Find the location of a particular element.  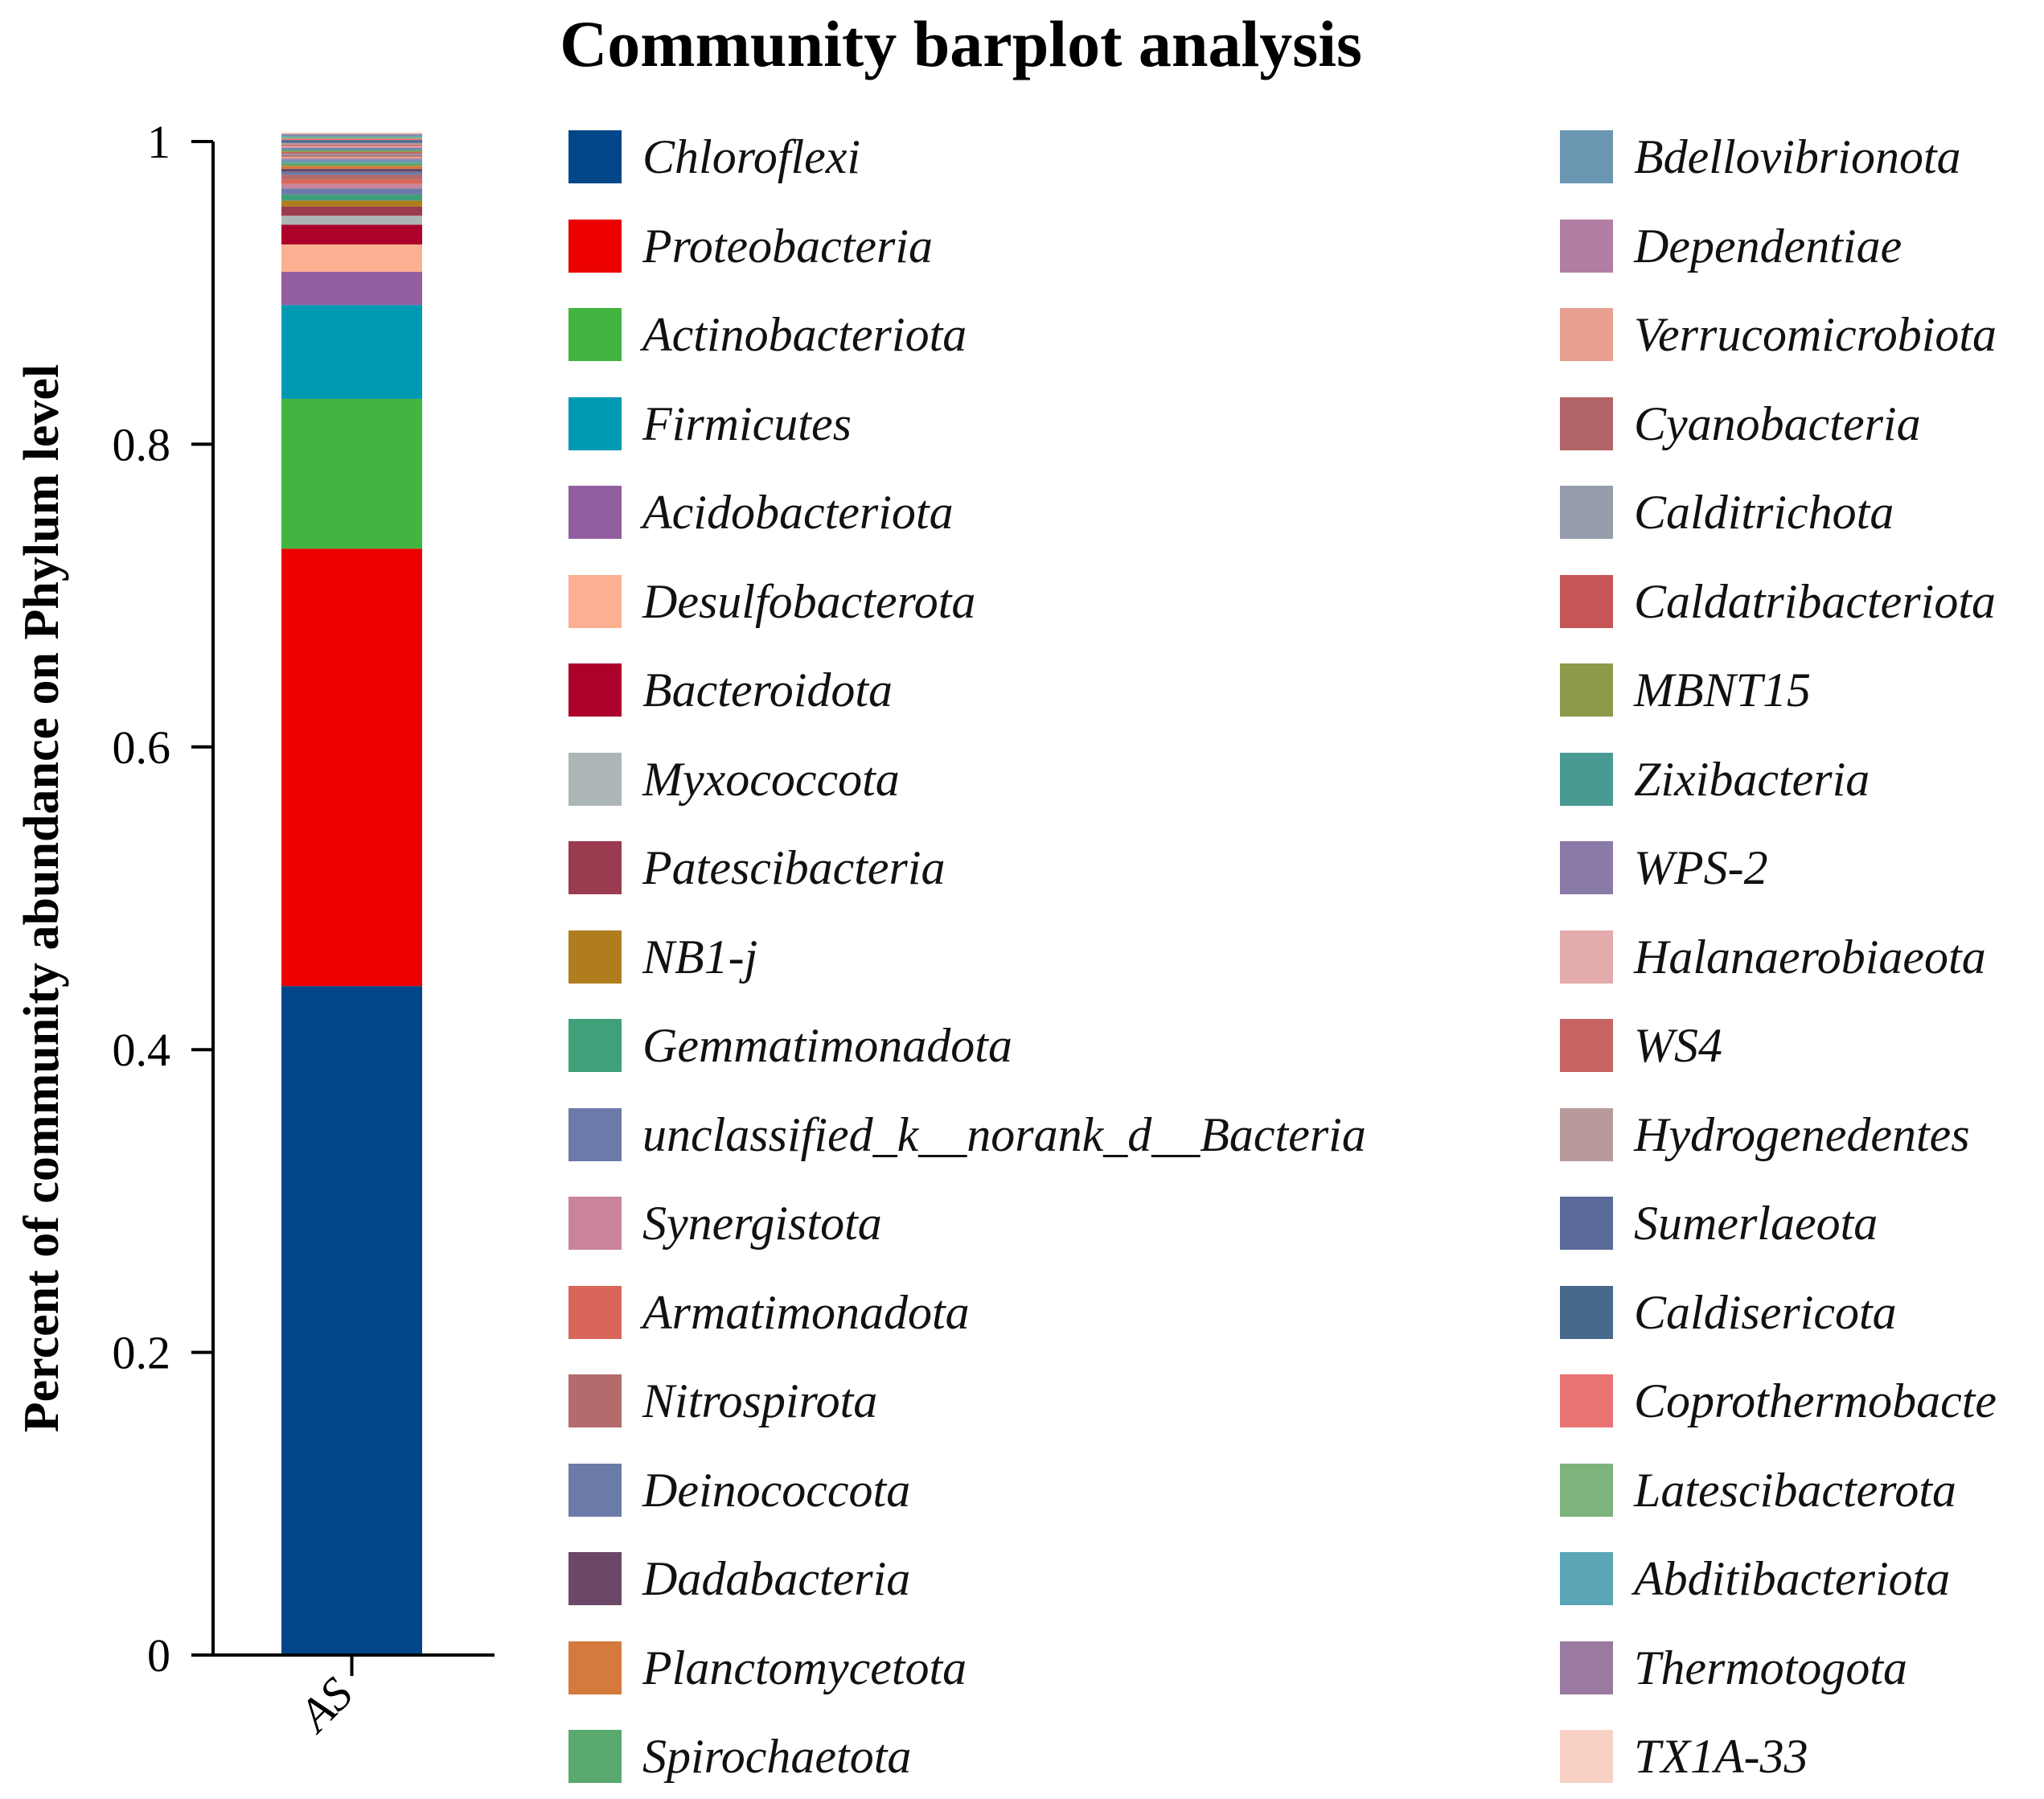

legend-item-tx1a-33: TX1A-33 is located at coordinates (1684, 1757).